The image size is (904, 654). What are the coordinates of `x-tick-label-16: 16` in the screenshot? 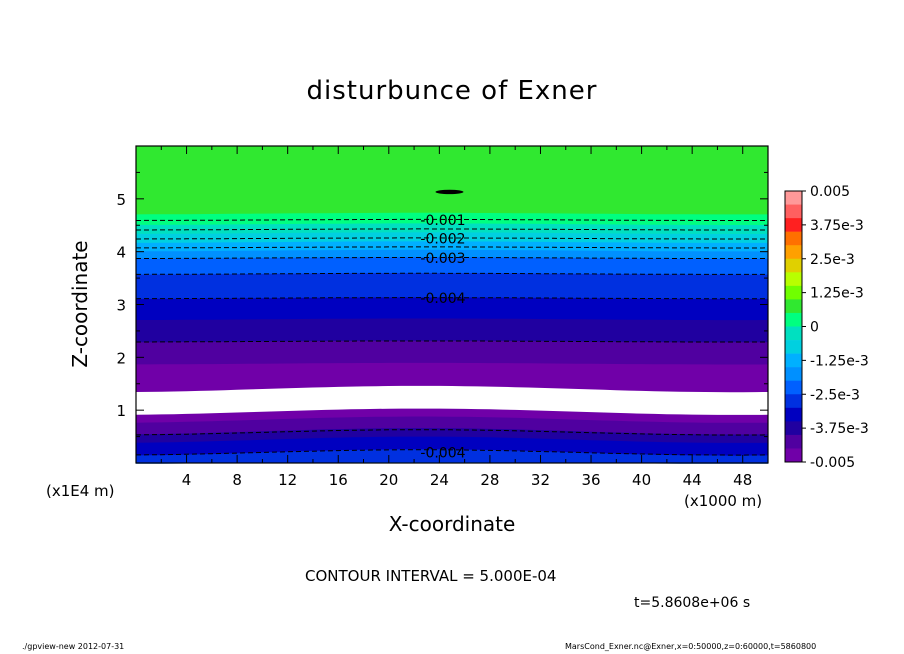 It's located at (338, 480).